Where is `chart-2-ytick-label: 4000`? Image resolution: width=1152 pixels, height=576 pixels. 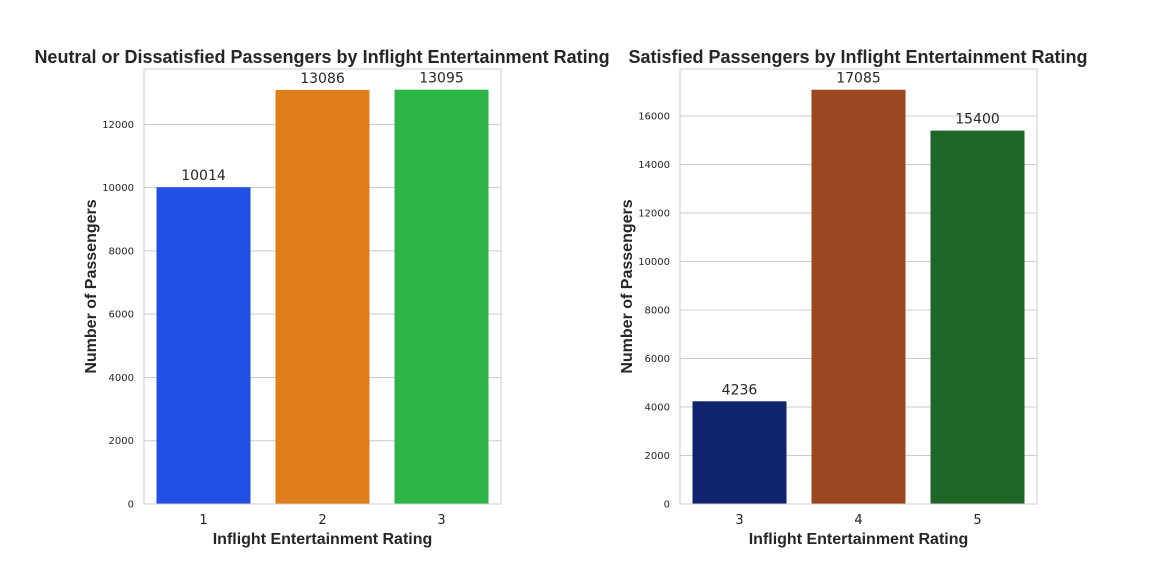 chart-2-ytick-label: 4000 is located at coordinates (657, 408).